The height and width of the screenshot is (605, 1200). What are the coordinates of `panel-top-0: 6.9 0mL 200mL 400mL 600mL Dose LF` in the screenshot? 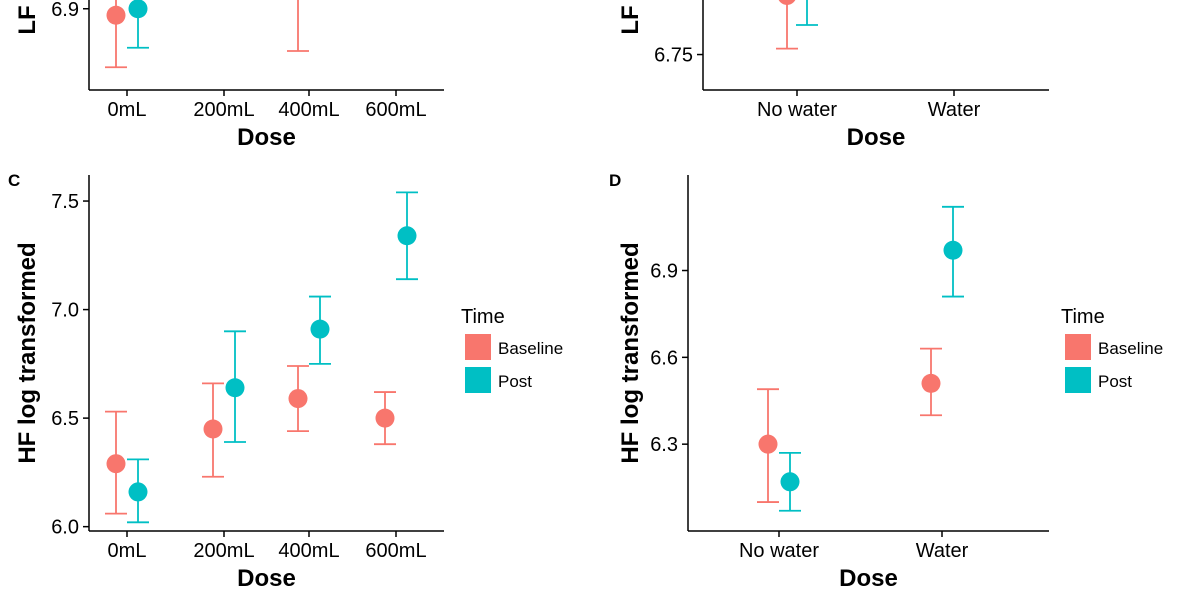 It's located at (229, 75).